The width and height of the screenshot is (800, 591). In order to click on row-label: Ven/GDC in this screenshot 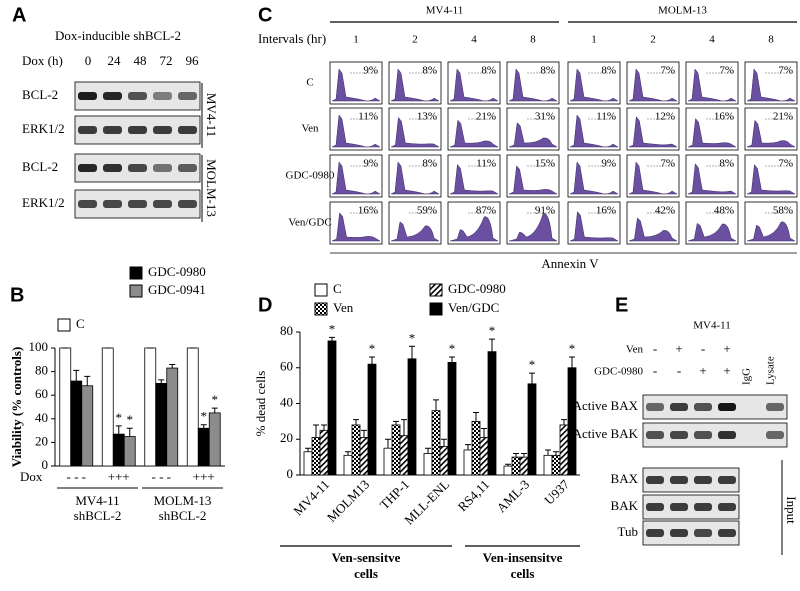, I will do `click(309, 223)`.